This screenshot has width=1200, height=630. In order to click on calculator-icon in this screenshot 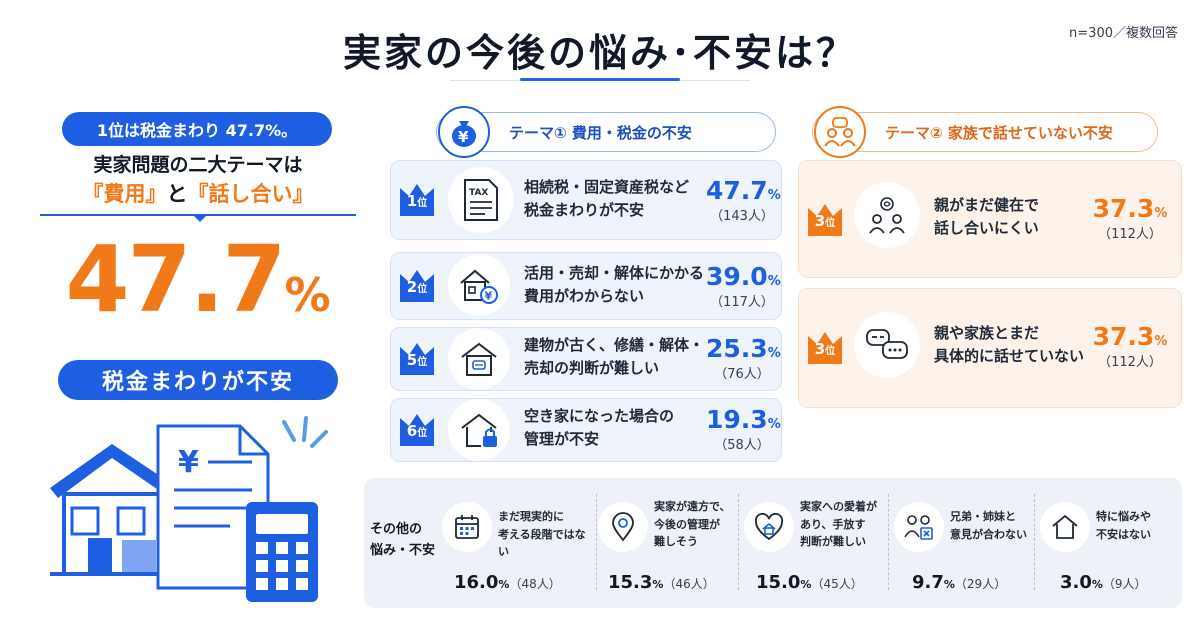, I will do `click(282, 552)`.